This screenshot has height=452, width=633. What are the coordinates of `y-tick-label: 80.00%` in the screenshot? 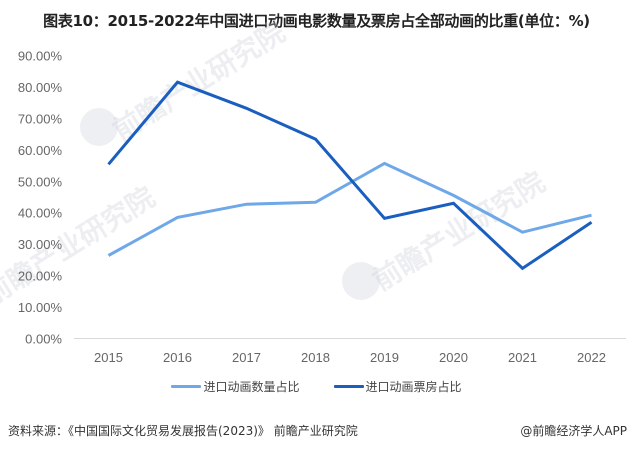 It's located at (40, 87).